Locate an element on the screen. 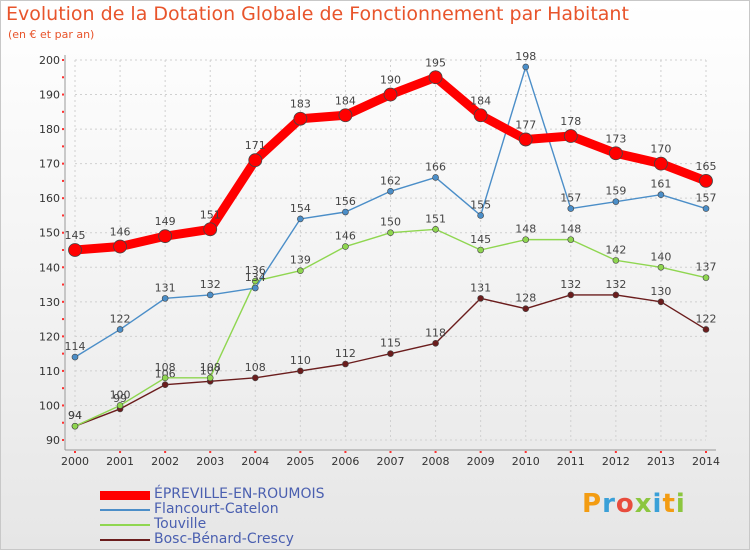 Image resolution: width=750 pixels, height=550 pixels. x-tick-label: 2004 is located at coordinates (255, 461).